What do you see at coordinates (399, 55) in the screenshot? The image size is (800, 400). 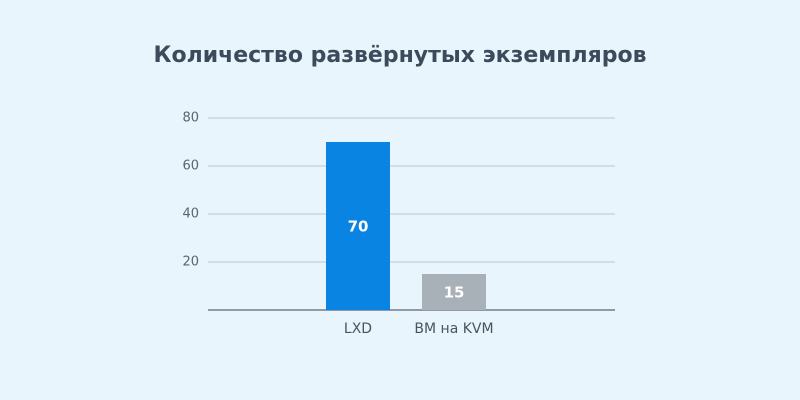 I see `chart-title: Количество развёрнутых экземпляров` at bounding box center [399, 55].